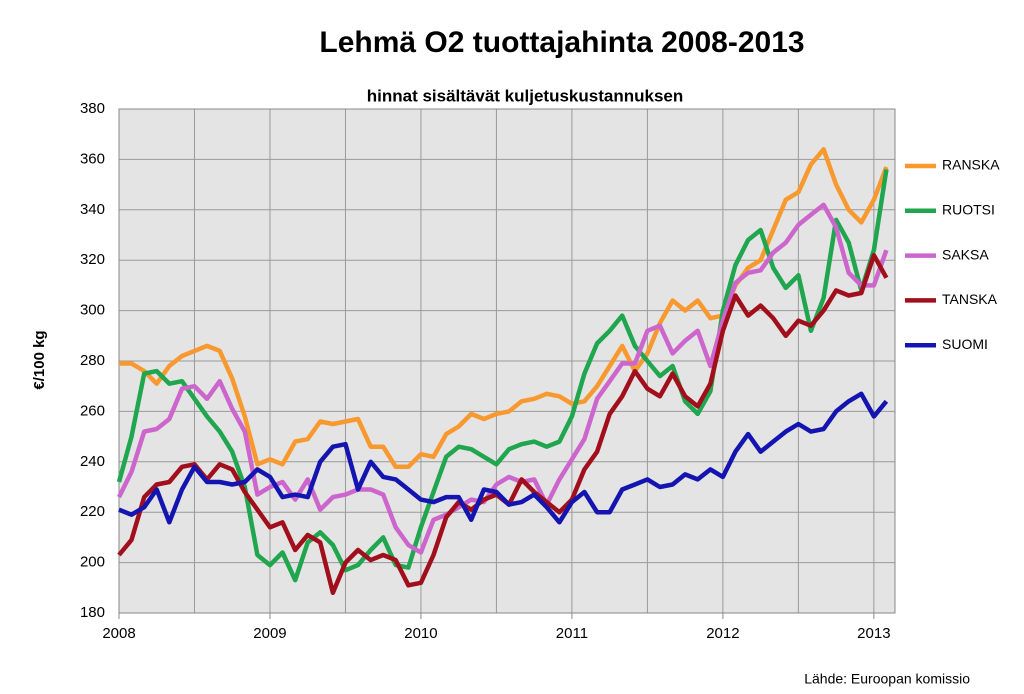 Image resolution: width=1024 pixels, height=694 pixels. What do you see at coordinates (92, 259) in the screenshot?
I see `y-tick-label: 320` at bounding box center [92, 259].